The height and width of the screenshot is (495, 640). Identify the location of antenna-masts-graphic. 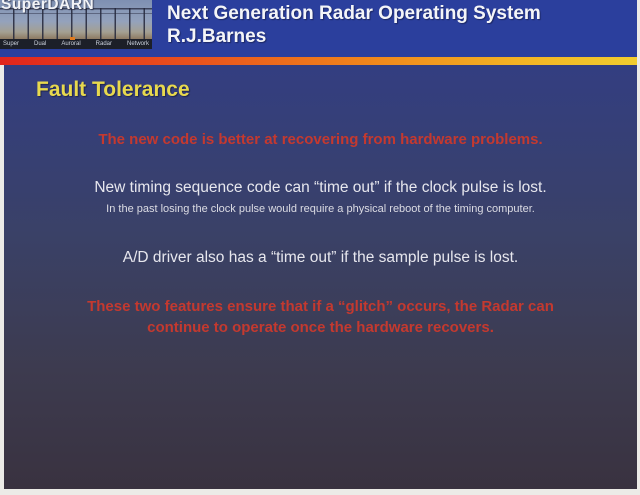
(76, 23).